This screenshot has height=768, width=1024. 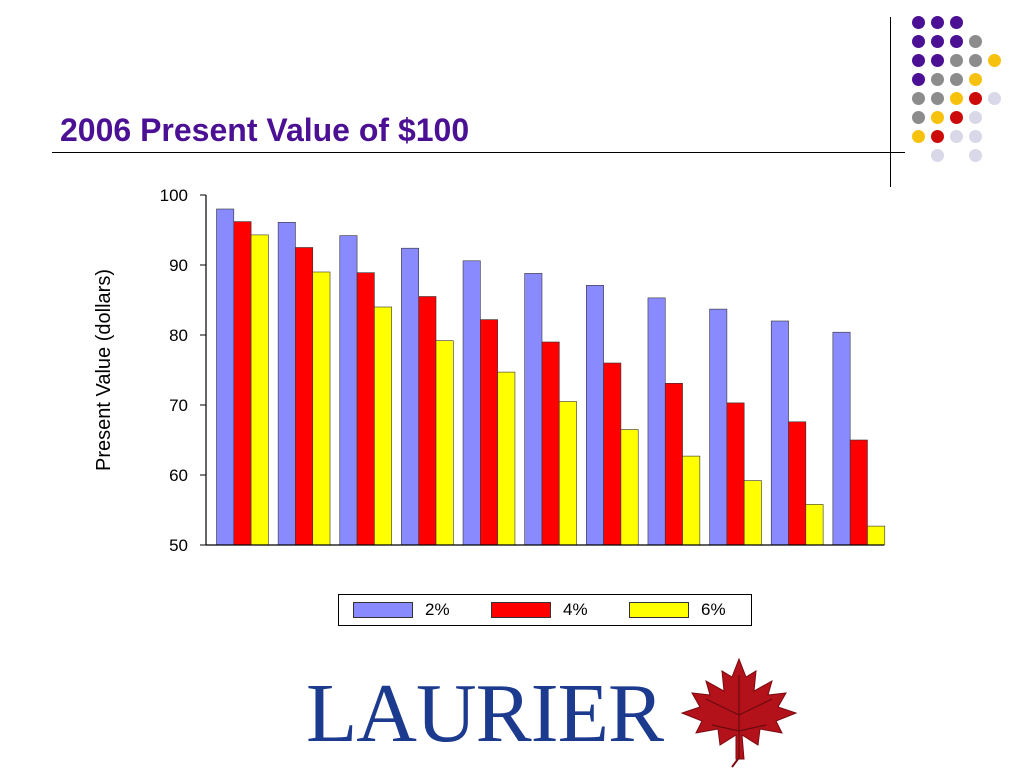 What do you see at coordinates (178, 335) in the screenshot?
I see `y-tick-label: 80` at bounding box center [178, 335].